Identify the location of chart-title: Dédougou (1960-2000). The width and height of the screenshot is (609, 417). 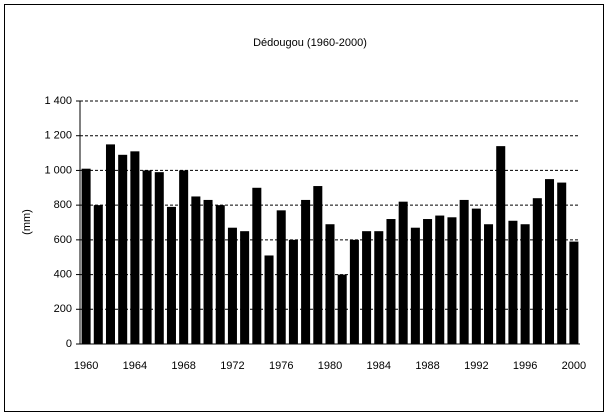
(310, 43).